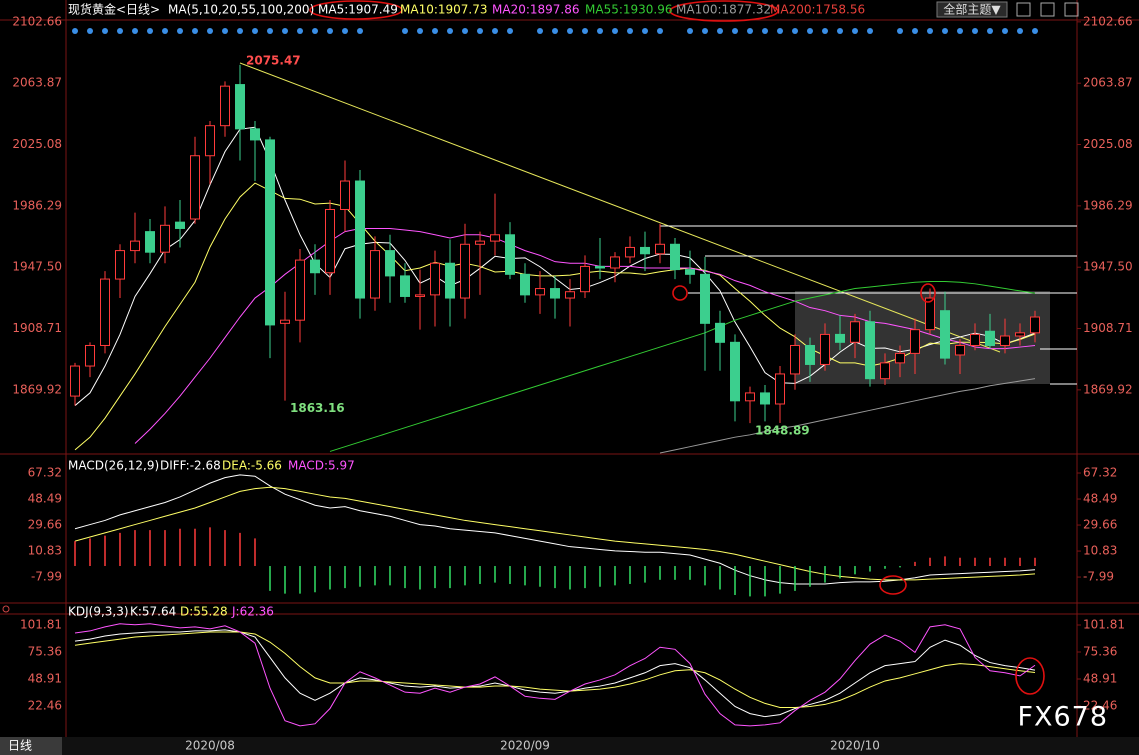 This screenshot has height=755, width=1139. I want to click on toolbar-button-label: 全部主题▼, so click(972, 9).